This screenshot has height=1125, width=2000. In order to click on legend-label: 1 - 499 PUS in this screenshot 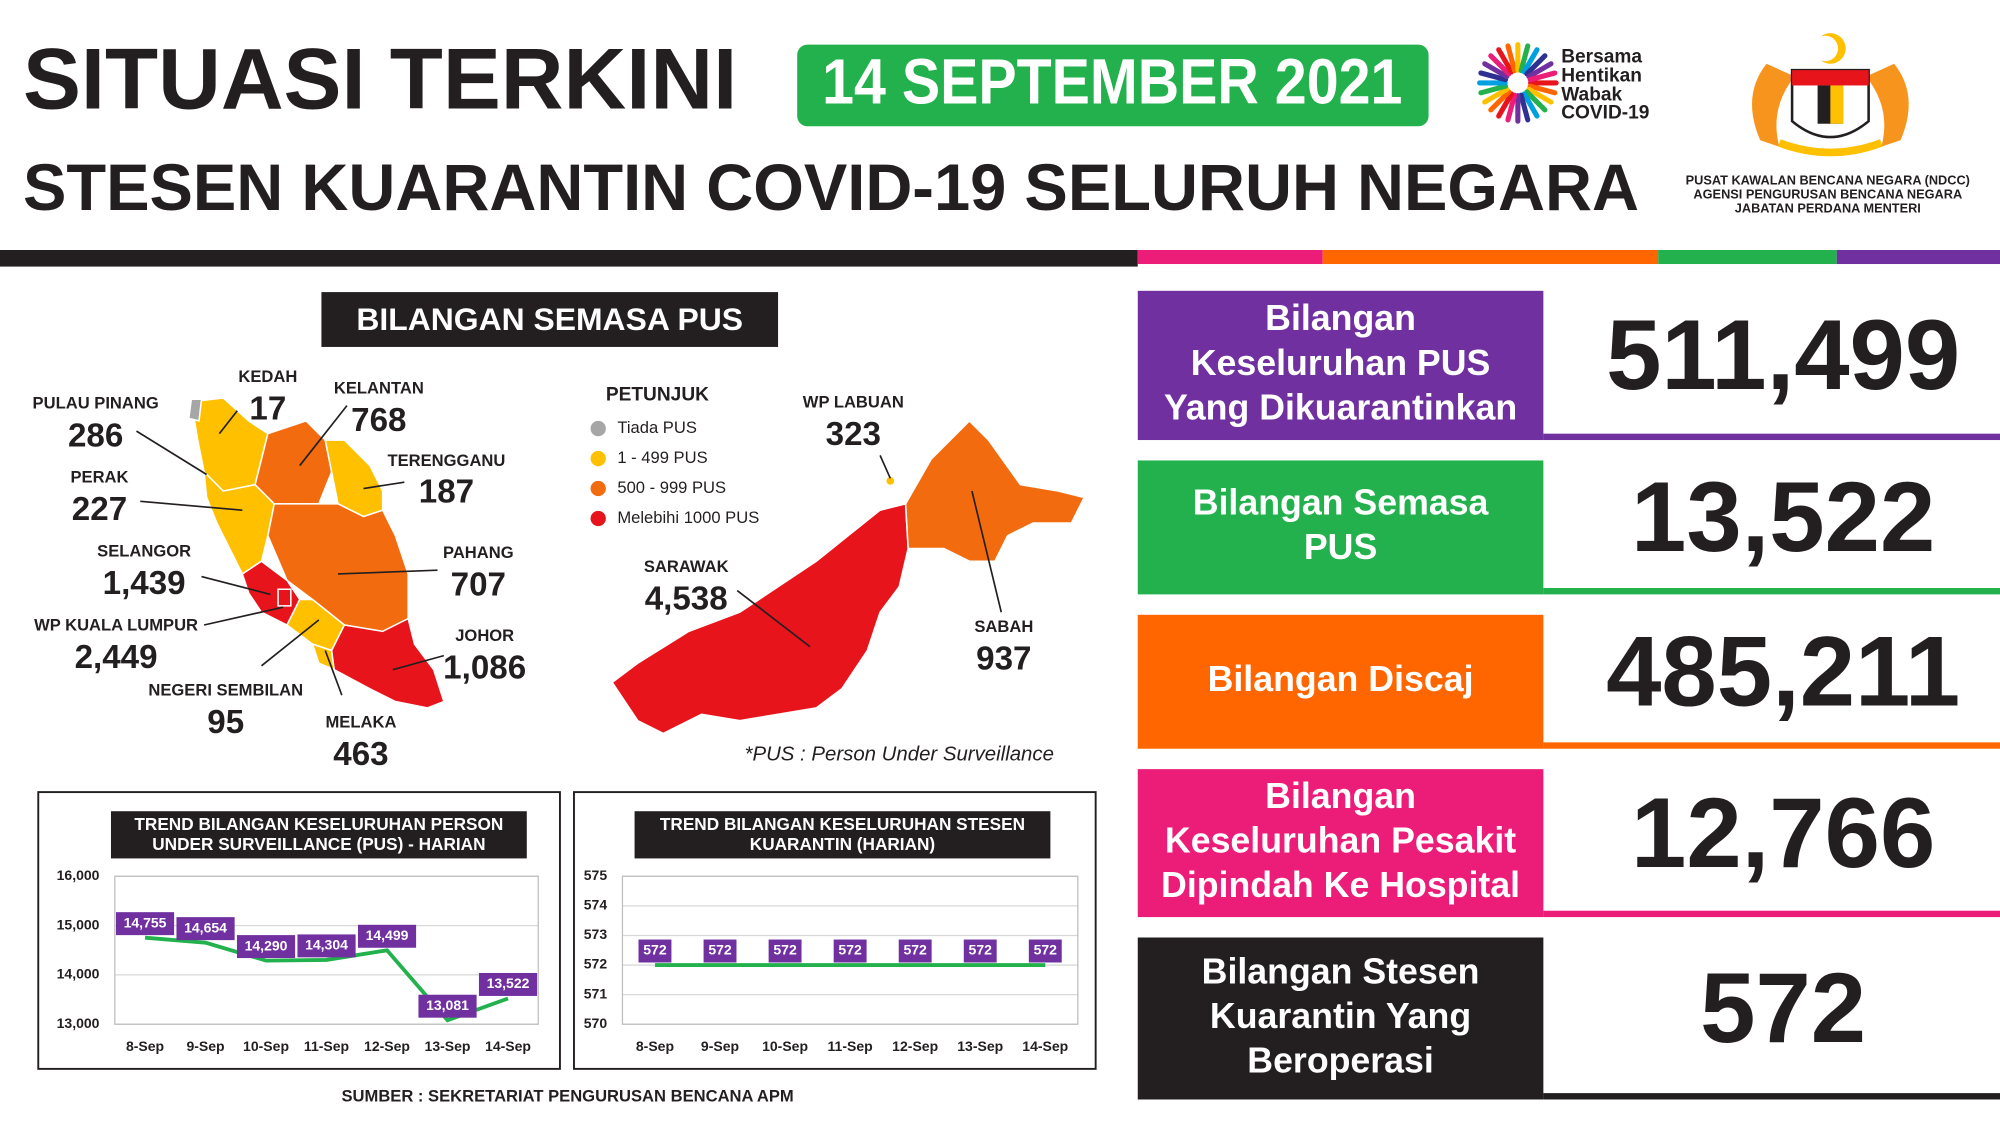, I will do `click(662, 457)`.